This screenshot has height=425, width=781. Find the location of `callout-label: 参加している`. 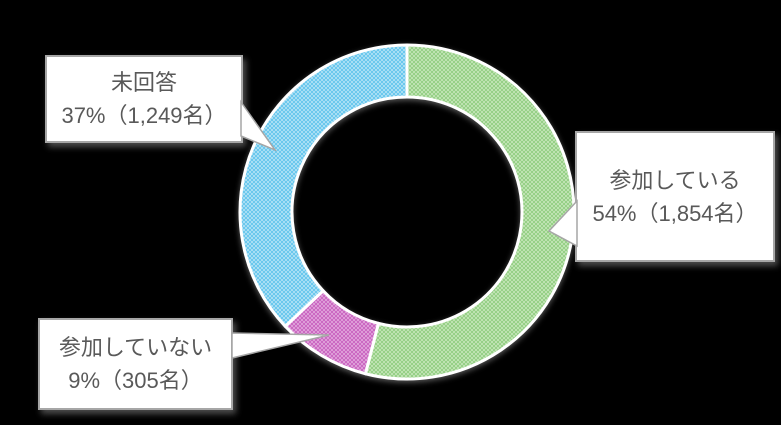

callout-label: 参加している is located at coordinates (675, 180).